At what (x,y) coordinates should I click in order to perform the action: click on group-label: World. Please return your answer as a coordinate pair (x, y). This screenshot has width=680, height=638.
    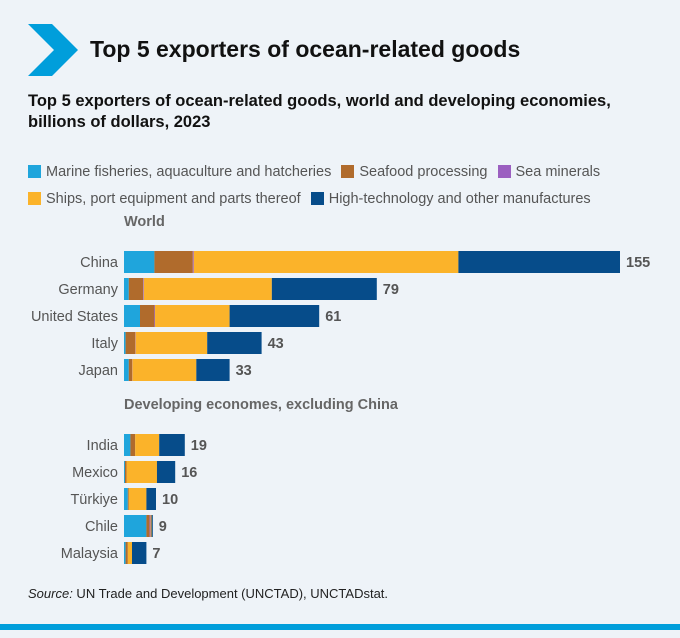
    Looking at the image, I should click on (144, 222).